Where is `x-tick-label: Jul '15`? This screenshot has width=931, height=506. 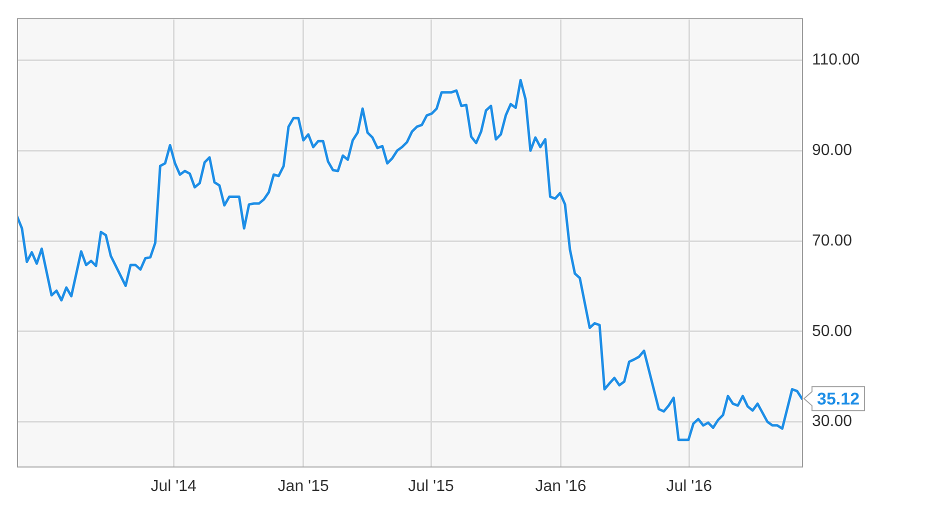
x-tick-label: Jul '15 is located at coordinates (431, 487).